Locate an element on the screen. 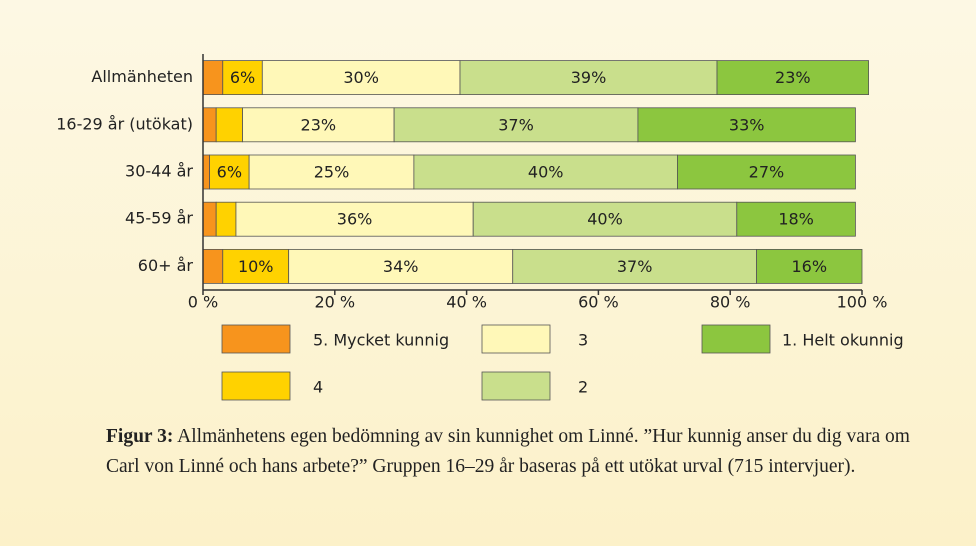 The width and height of the screenshot is (976, 546). x-tick-label: 40 % is located at coordinates (466, 302).